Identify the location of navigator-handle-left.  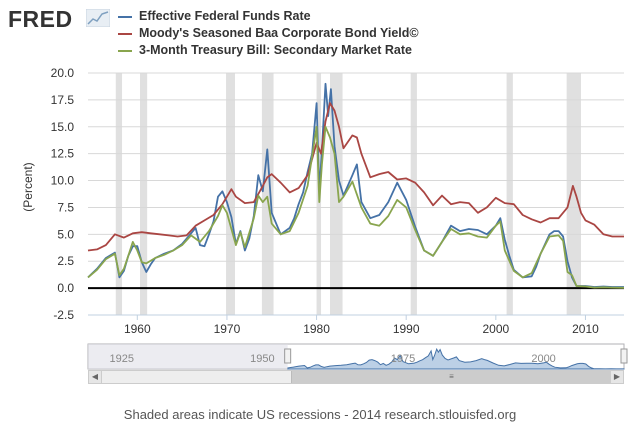
(288, 356).